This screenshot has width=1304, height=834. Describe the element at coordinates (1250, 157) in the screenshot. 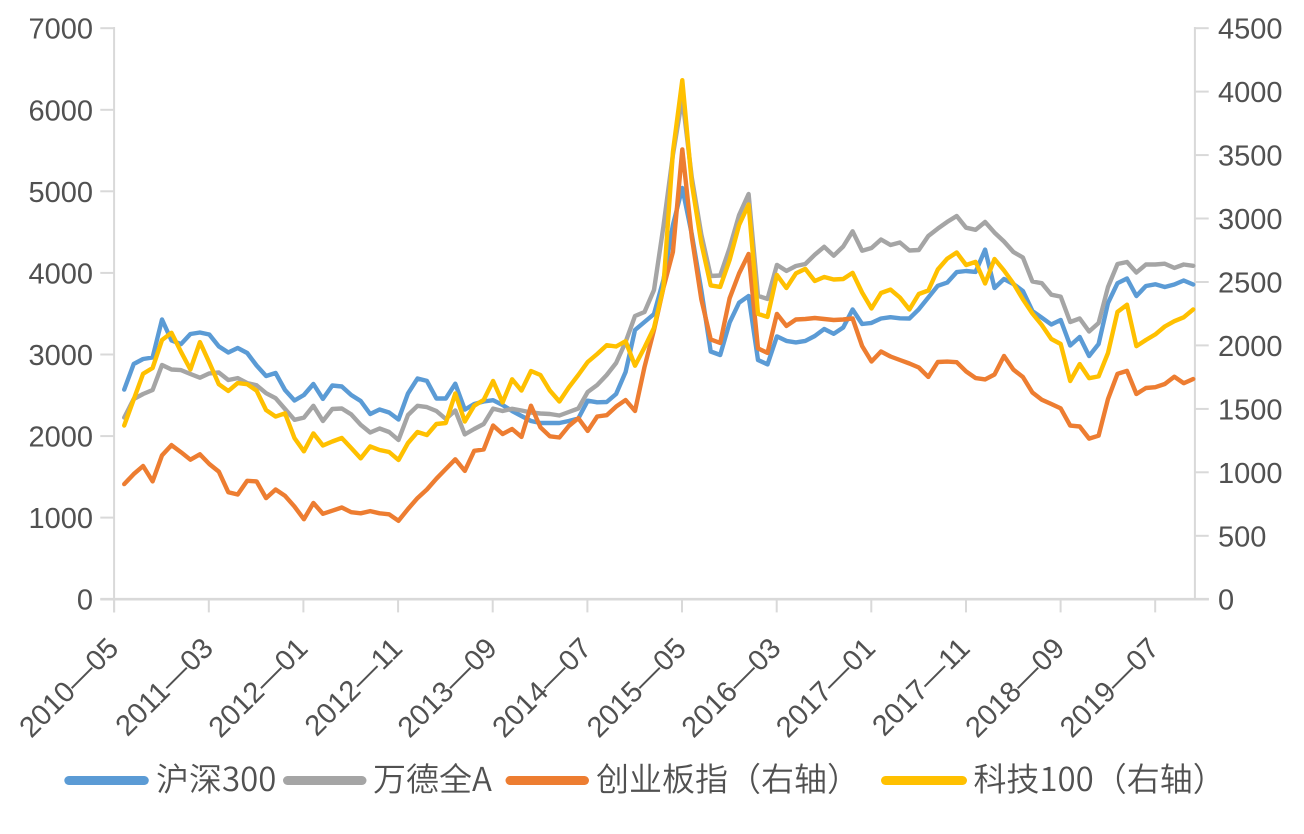

I see `svg-text: 3500` at that location.